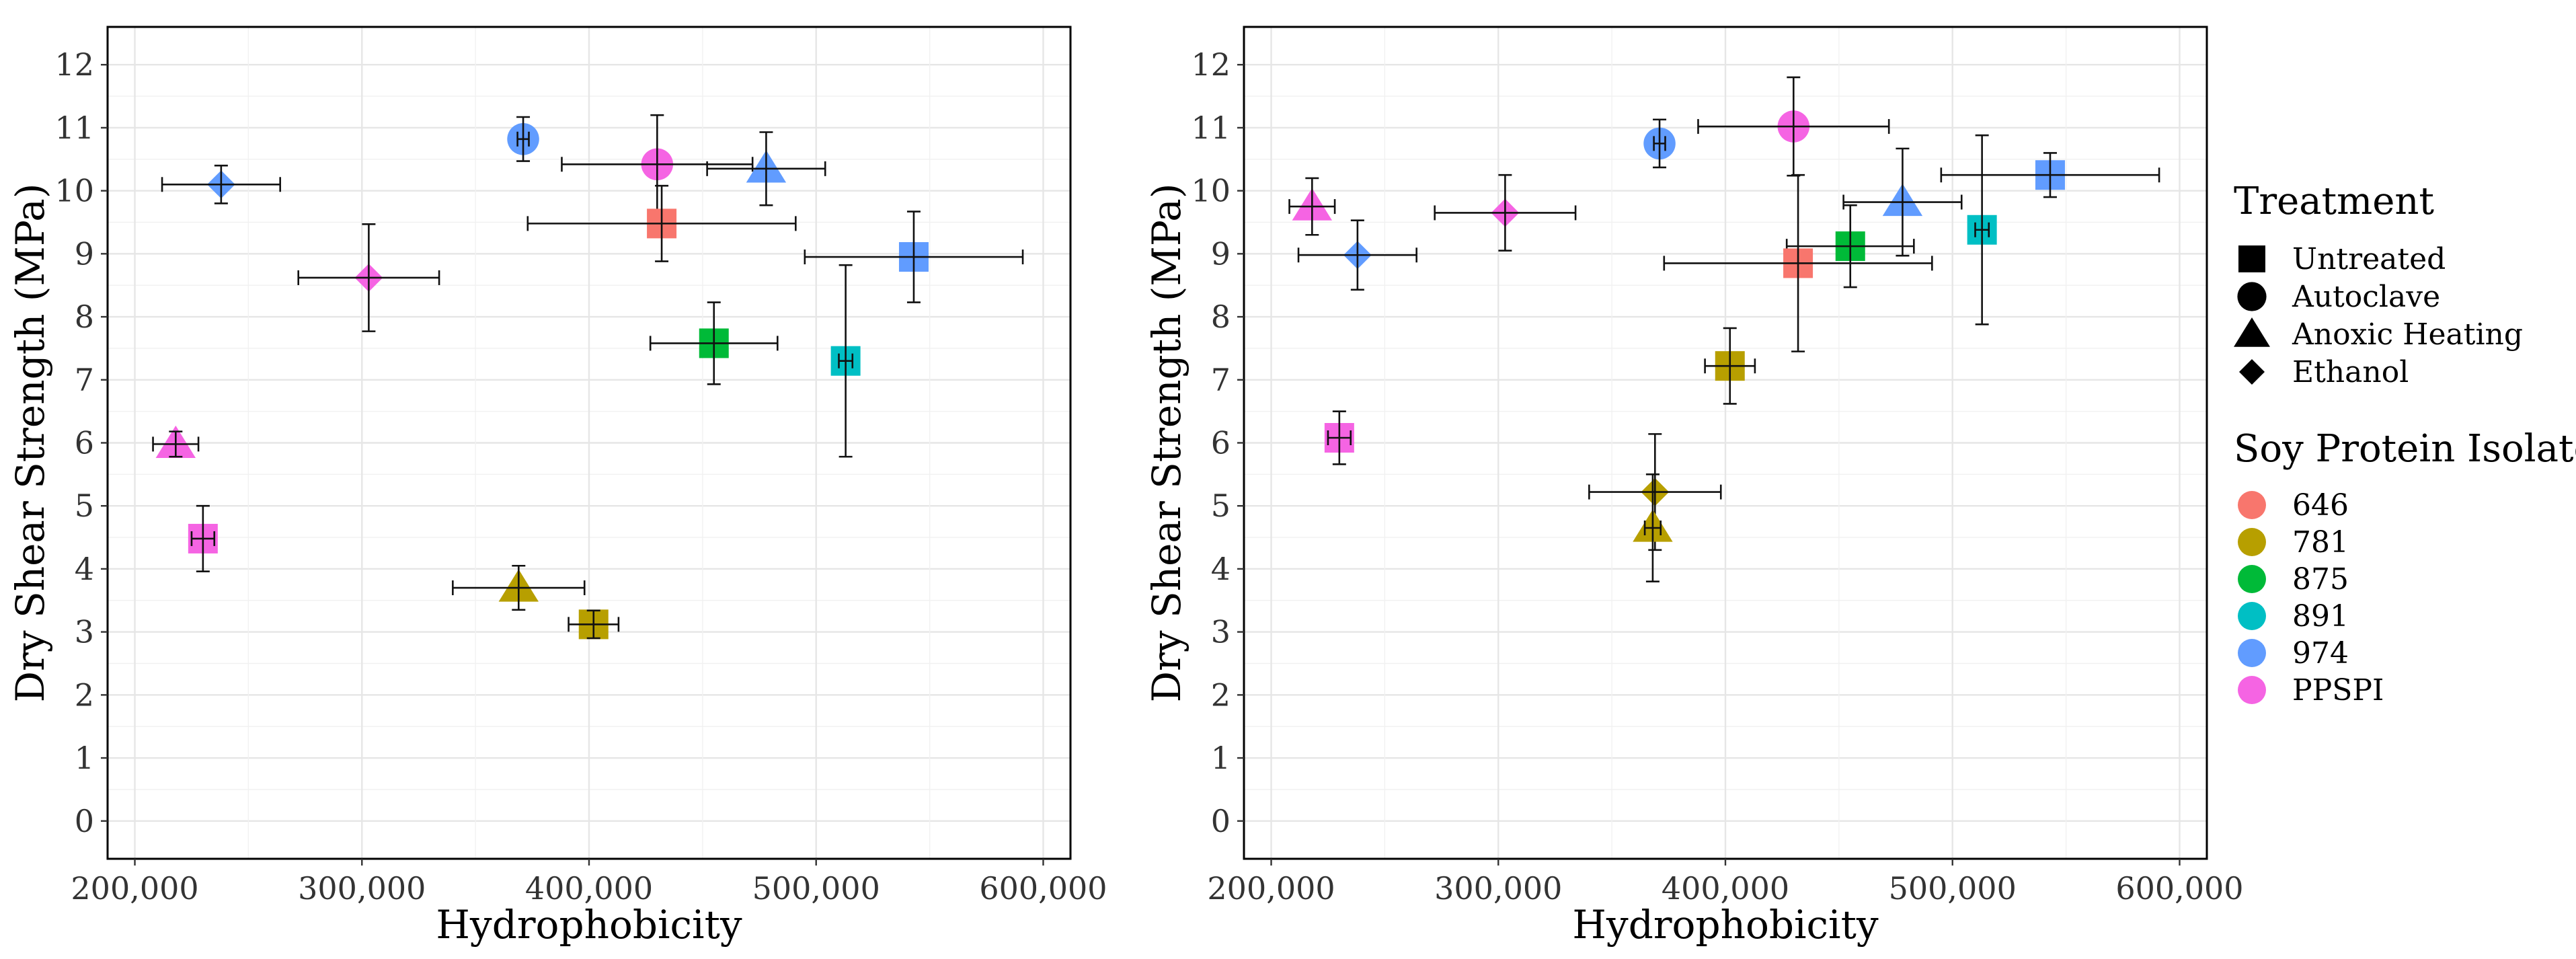  What do you see at coordinates (816, 888) in the screenshot?
I see `x-tick-label: 500,000` at bounding box center [816, 888].